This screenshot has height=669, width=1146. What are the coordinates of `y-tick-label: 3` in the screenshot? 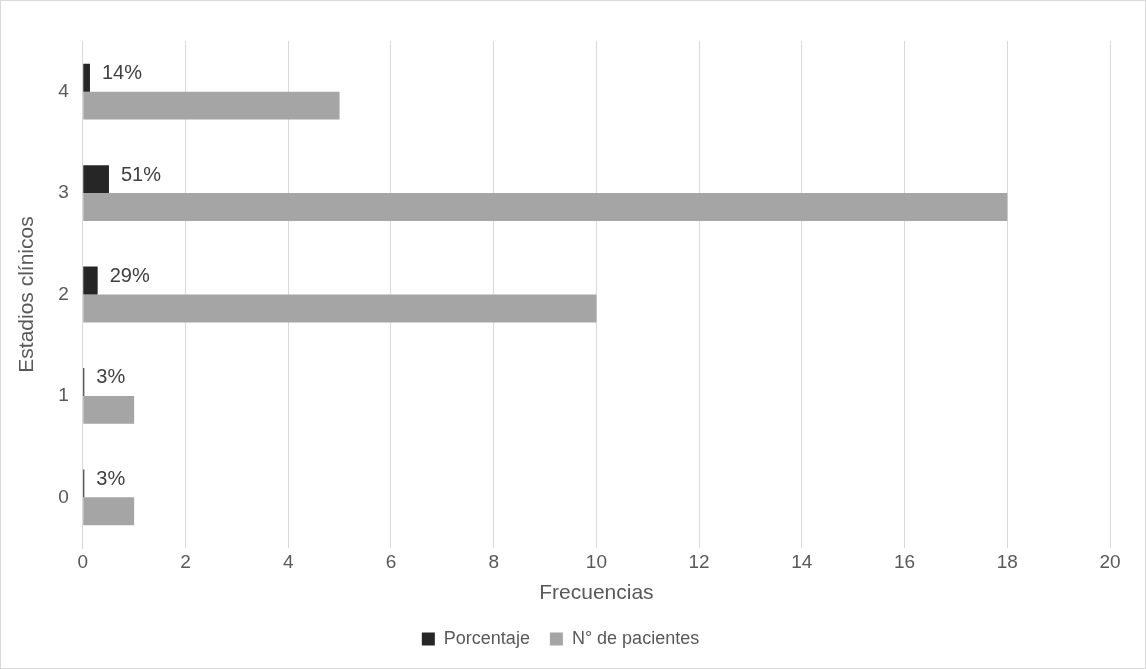 It's located at (63, 192).